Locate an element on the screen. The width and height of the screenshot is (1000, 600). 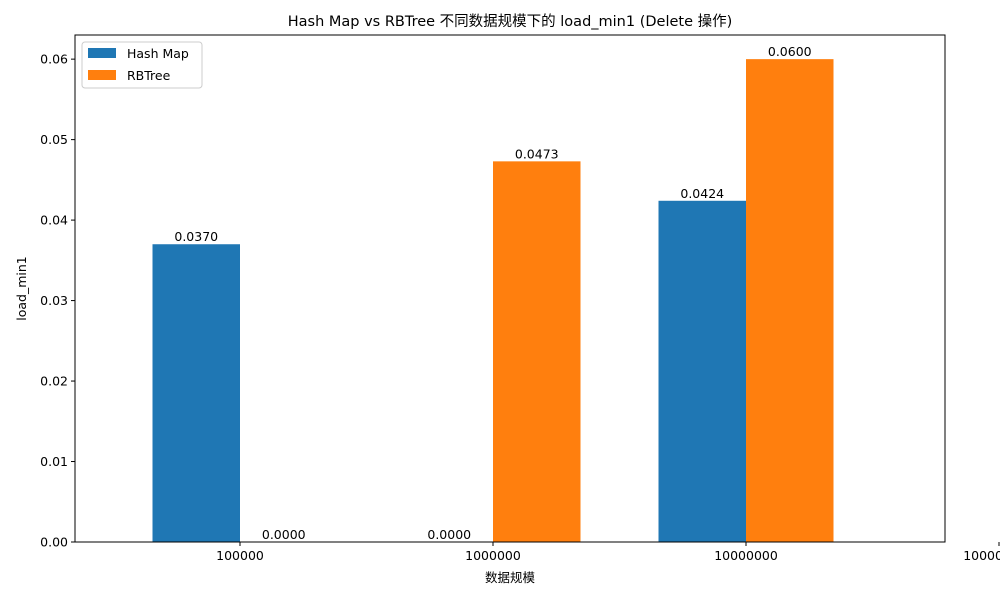
data-label-rbtree: 0.0473 is located at coordinates (537, 153).